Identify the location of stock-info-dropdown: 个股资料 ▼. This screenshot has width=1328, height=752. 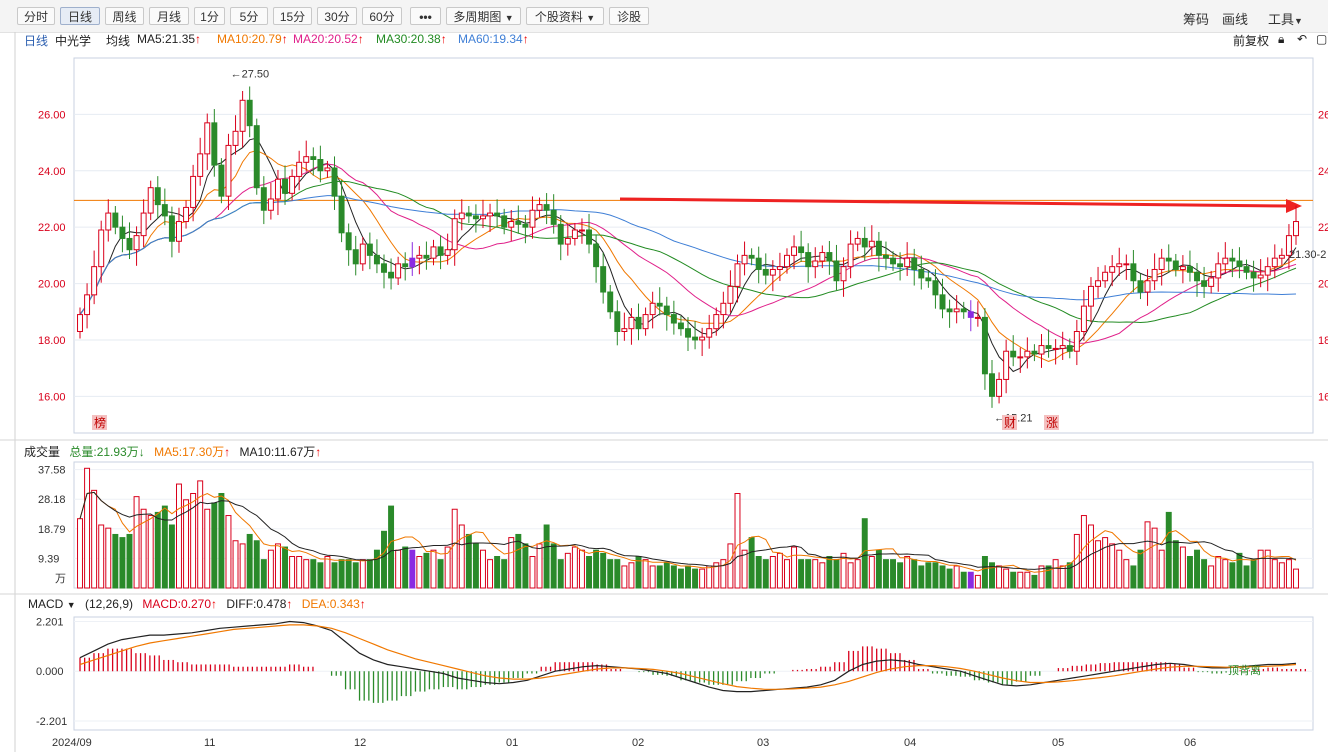
(565, 16).